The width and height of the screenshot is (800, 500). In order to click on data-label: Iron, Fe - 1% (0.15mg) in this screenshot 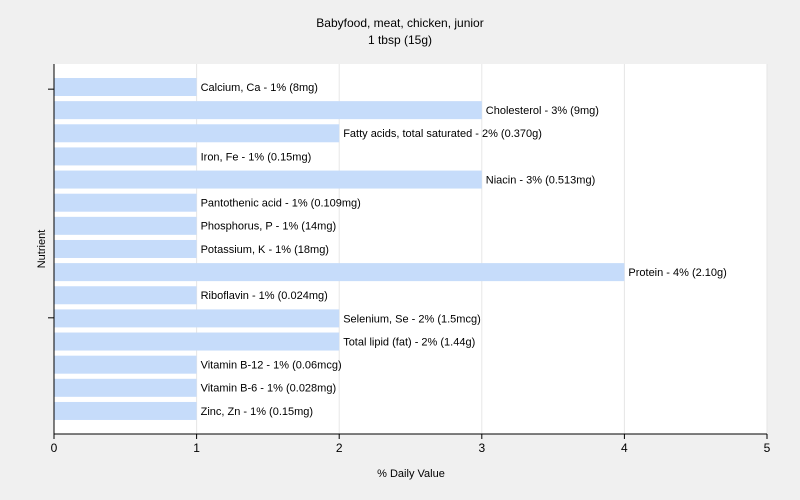, I will do `click(256, 157)`.